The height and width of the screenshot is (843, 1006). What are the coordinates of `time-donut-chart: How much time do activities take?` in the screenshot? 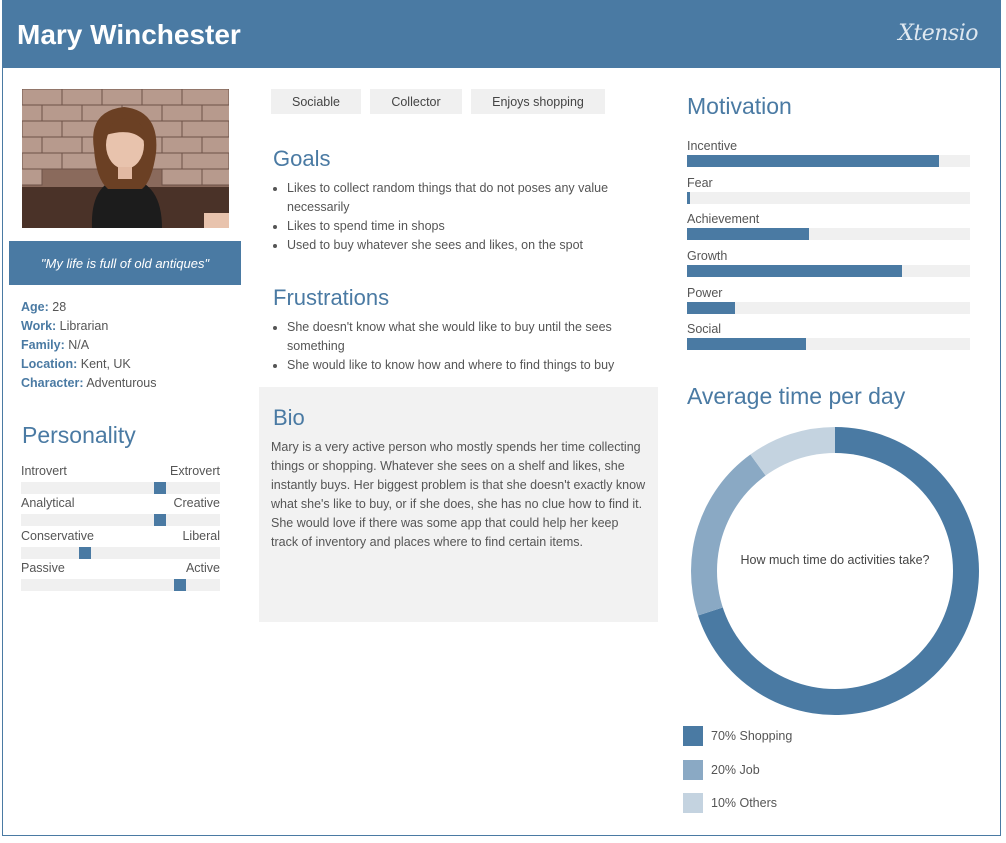 It's located at (835, 571).